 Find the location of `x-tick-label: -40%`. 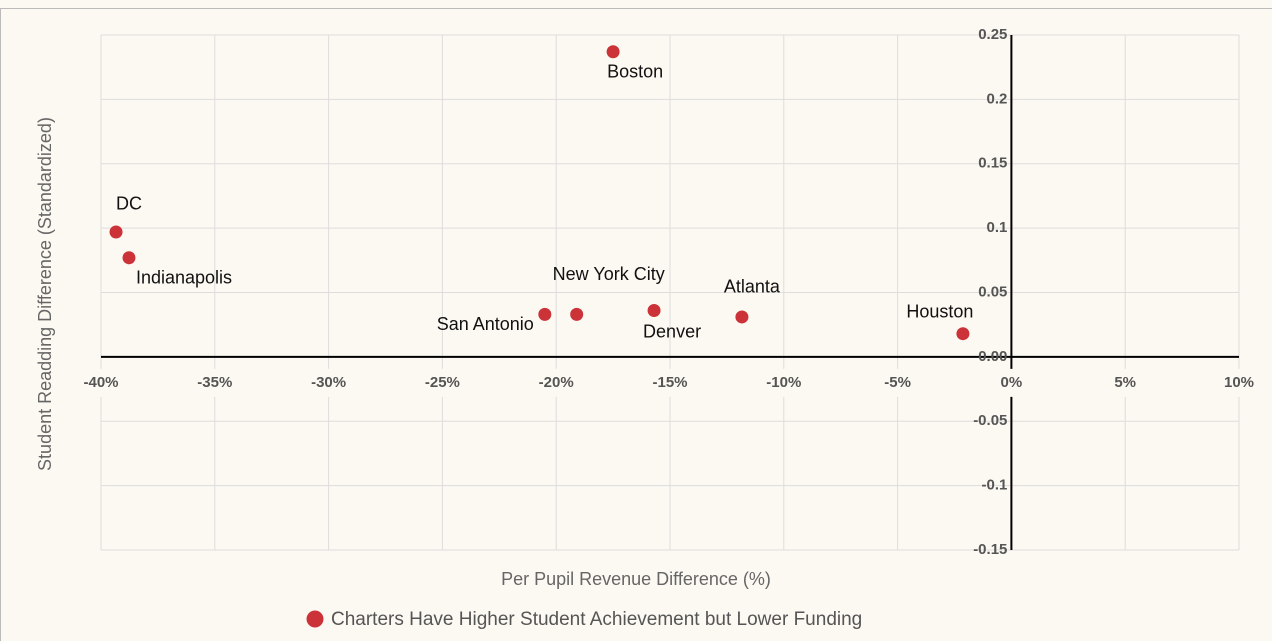

x-tick-label: -40% is located at coordinates (100, 382).